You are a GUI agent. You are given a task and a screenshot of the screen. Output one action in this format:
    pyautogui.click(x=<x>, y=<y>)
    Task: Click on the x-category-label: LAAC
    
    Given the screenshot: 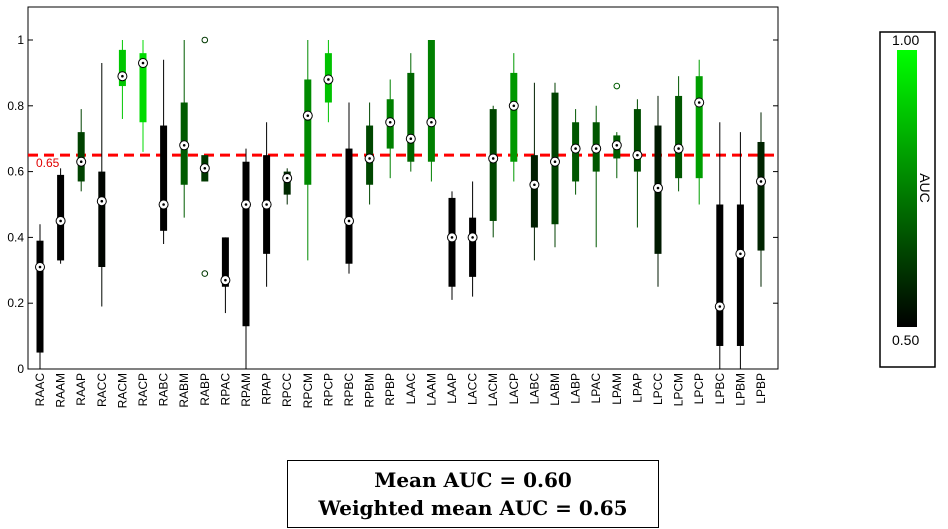 What is the action you would take?
    pyautogui.click(x=411, y=389)
    